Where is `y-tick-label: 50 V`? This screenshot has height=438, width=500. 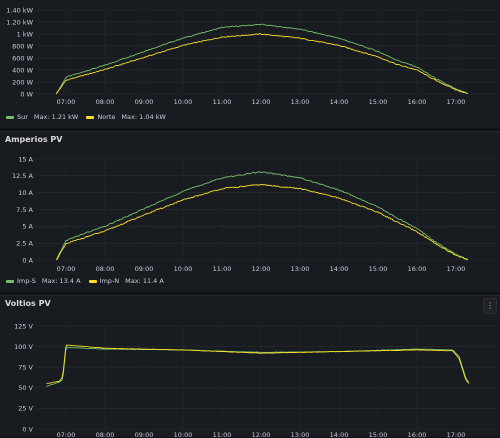
y-tick-label: 50 V is located at coordinates (25, 388).